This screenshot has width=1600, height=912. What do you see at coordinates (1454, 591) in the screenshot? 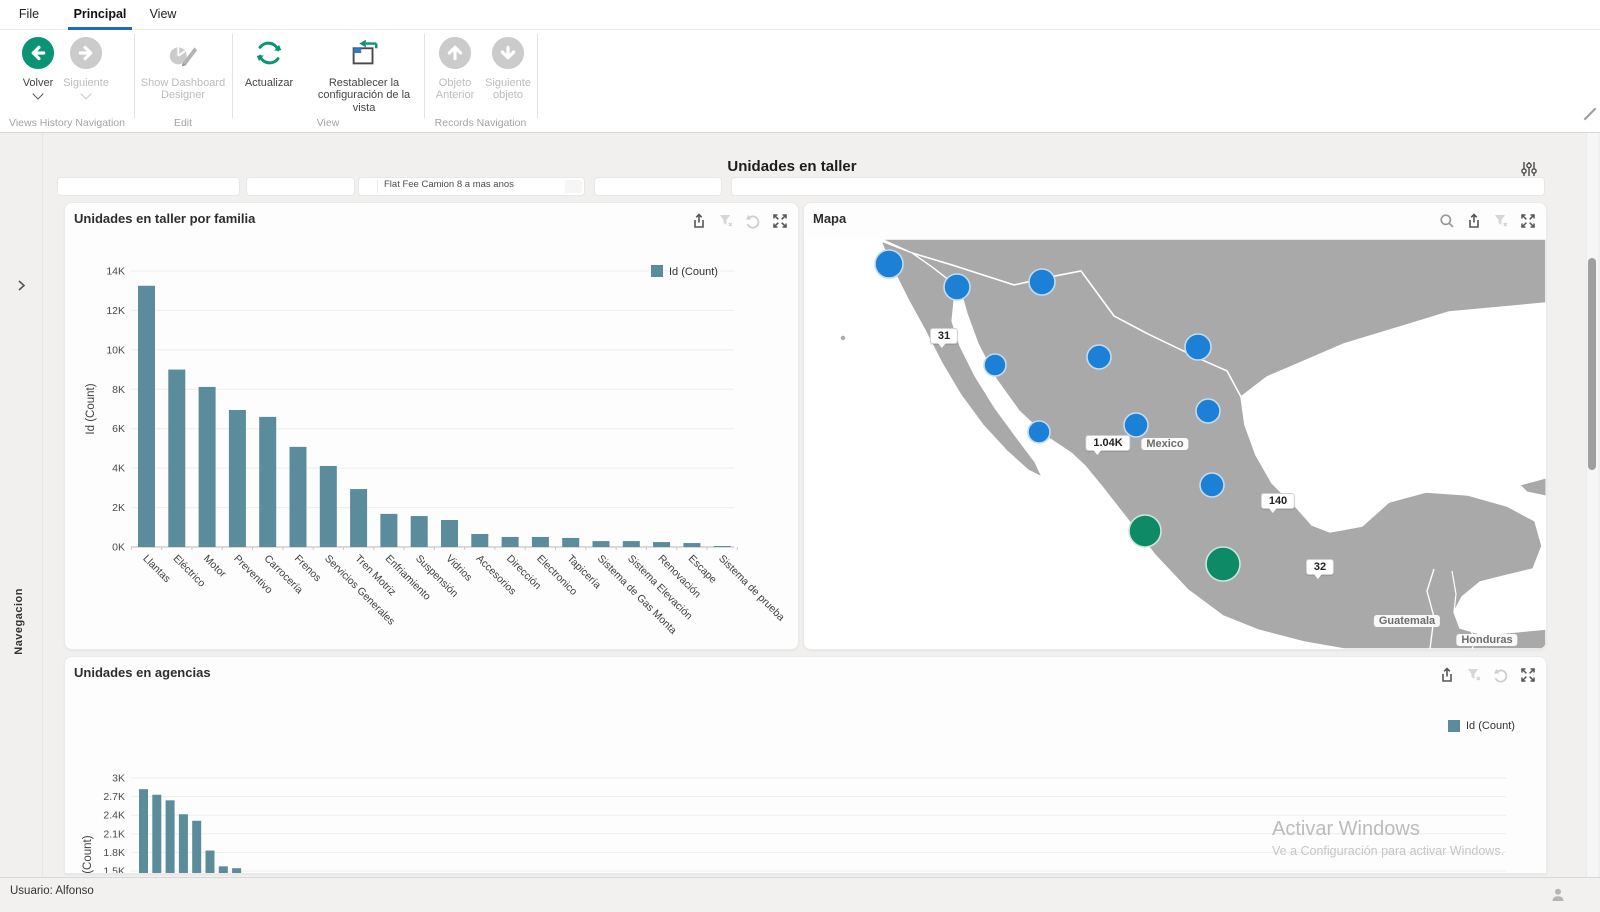
I see `map-border-belize` at bounding box center [1454, 591].